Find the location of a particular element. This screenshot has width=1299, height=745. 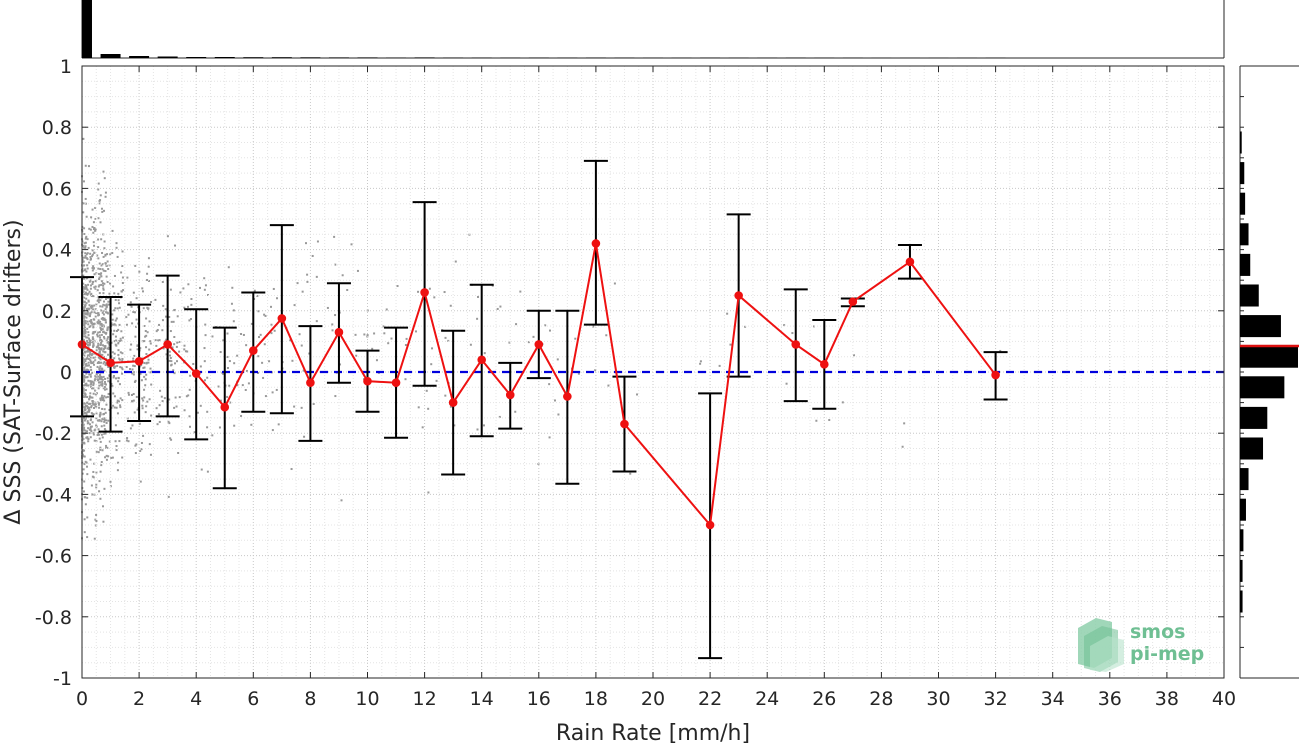

x-tick-label: 36 is located at coordinates (1110, 699).